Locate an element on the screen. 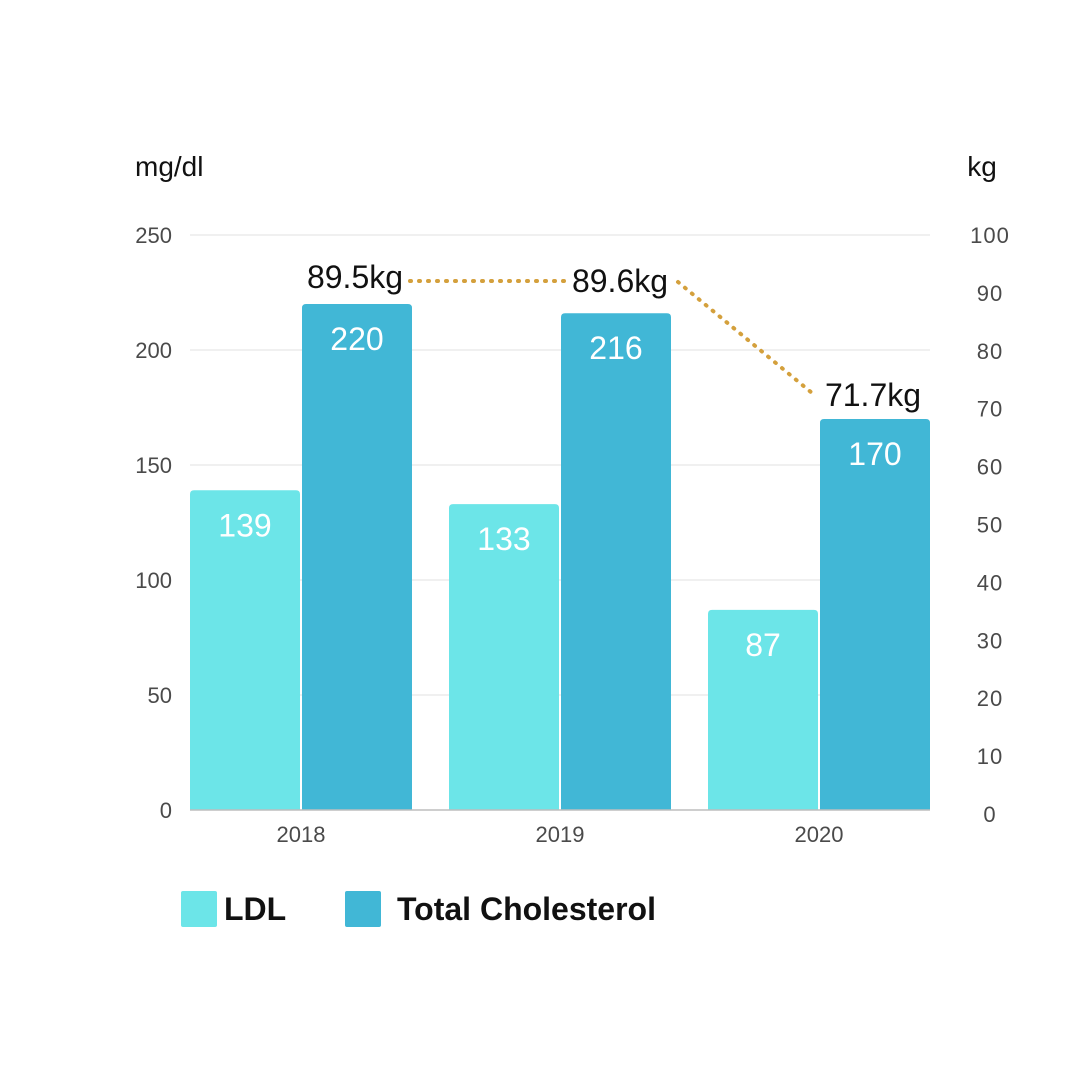 This screenshot has width=1080, height=1080. y-right-unit-label: kg is located at coordinates (982, 166).